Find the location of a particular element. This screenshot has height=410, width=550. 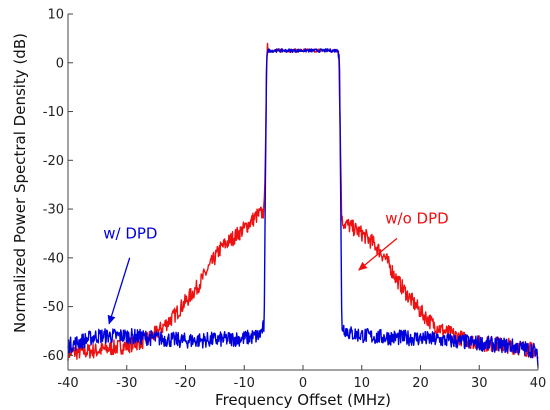

x-tick-label: 40 is located at coordinates (538, 383).